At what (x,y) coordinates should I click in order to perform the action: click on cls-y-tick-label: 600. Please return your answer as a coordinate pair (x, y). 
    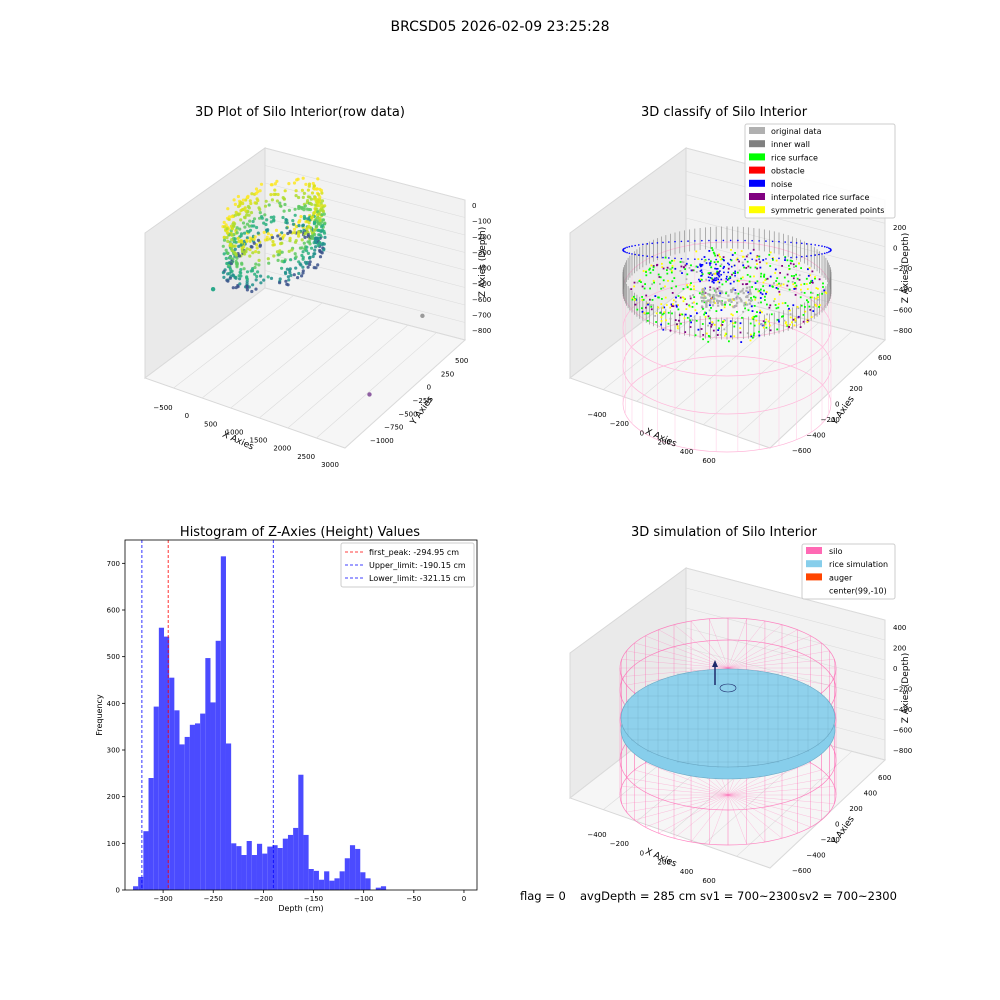
    Looking at the image, I should click on (884, 358).